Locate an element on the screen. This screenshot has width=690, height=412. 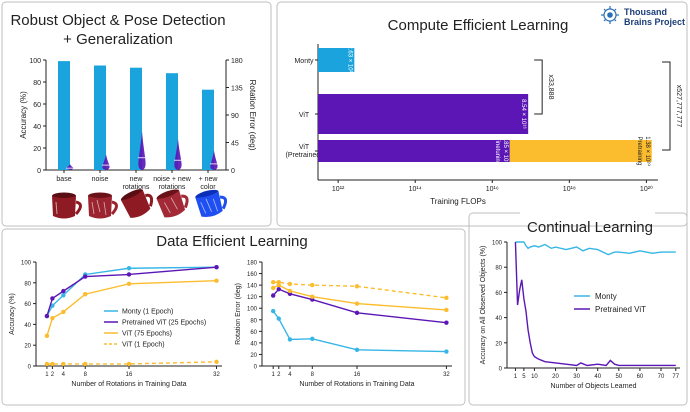
mug-noise-icon is located at coordinates (103, 205).